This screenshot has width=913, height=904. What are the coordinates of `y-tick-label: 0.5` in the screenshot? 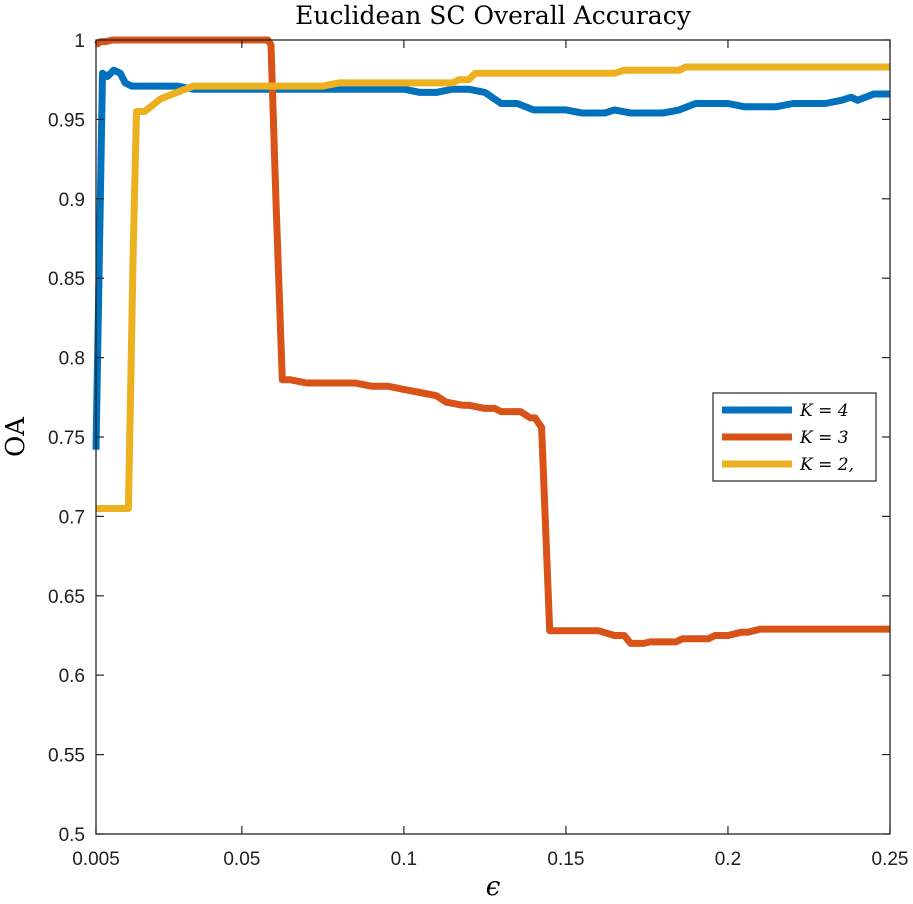 It's located at (72, 835).